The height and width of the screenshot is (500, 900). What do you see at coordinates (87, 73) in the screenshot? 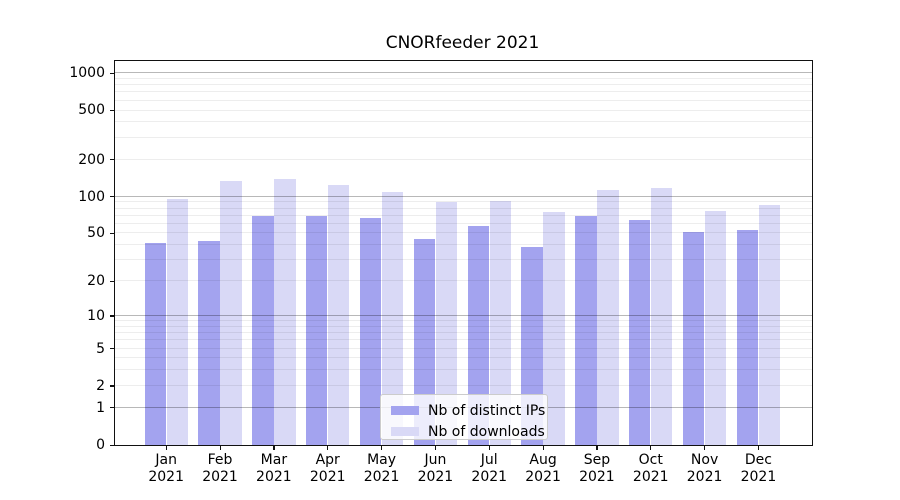
I see `y-tick-label: 1000` at bounding box center [87, 73].